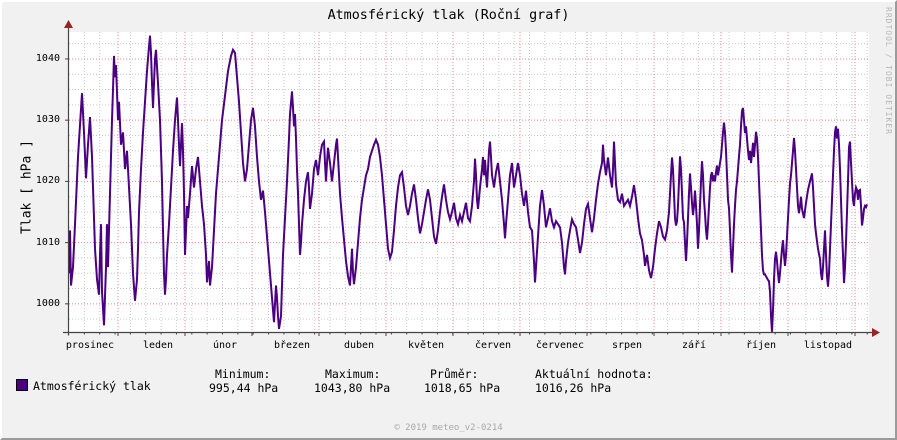 Image resolution: width=897 pixels, height=440 pixels. What do you see at coordinates (448, 428) in the screenshot?
I see `footer-credit: © 2019 meteo_v2-0214` at bounding box center [448, 428].